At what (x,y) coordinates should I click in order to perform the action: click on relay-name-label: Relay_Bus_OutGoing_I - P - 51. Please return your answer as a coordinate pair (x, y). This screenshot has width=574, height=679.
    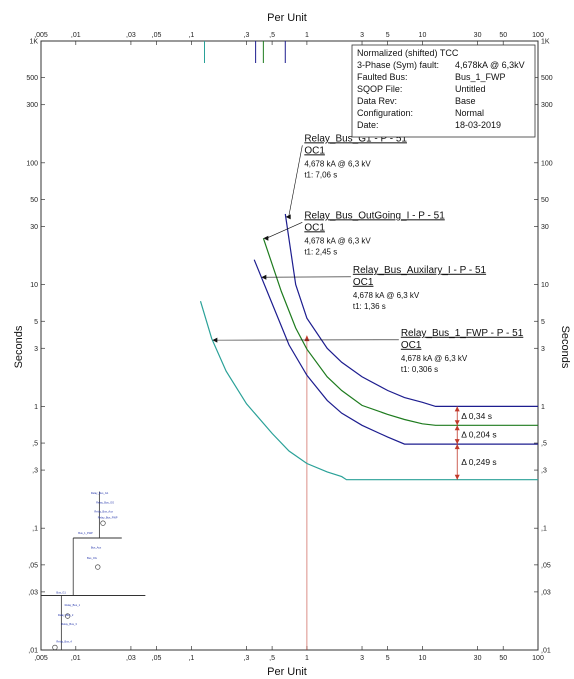
    Looking at the image, I should click on (374, 215).